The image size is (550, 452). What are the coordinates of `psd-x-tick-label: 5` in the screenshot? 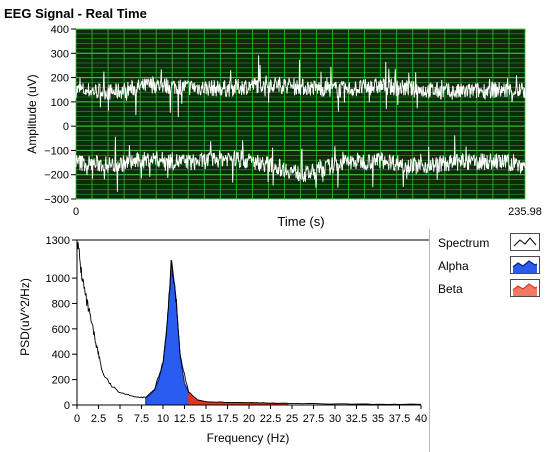 It's located at (120, 419).